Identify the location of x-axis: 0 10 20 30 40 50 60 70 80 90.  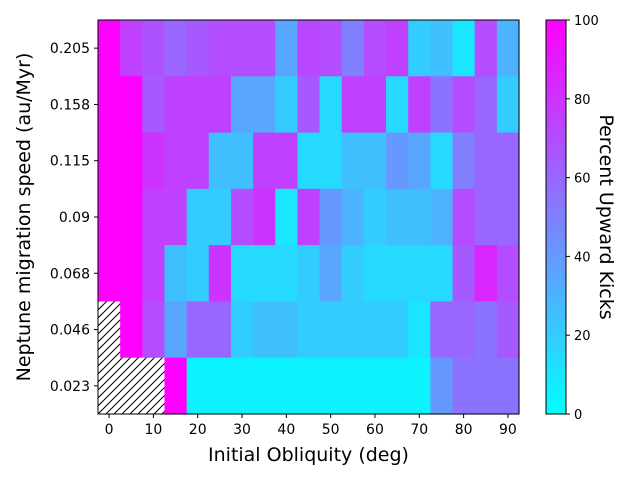
(311, 426).